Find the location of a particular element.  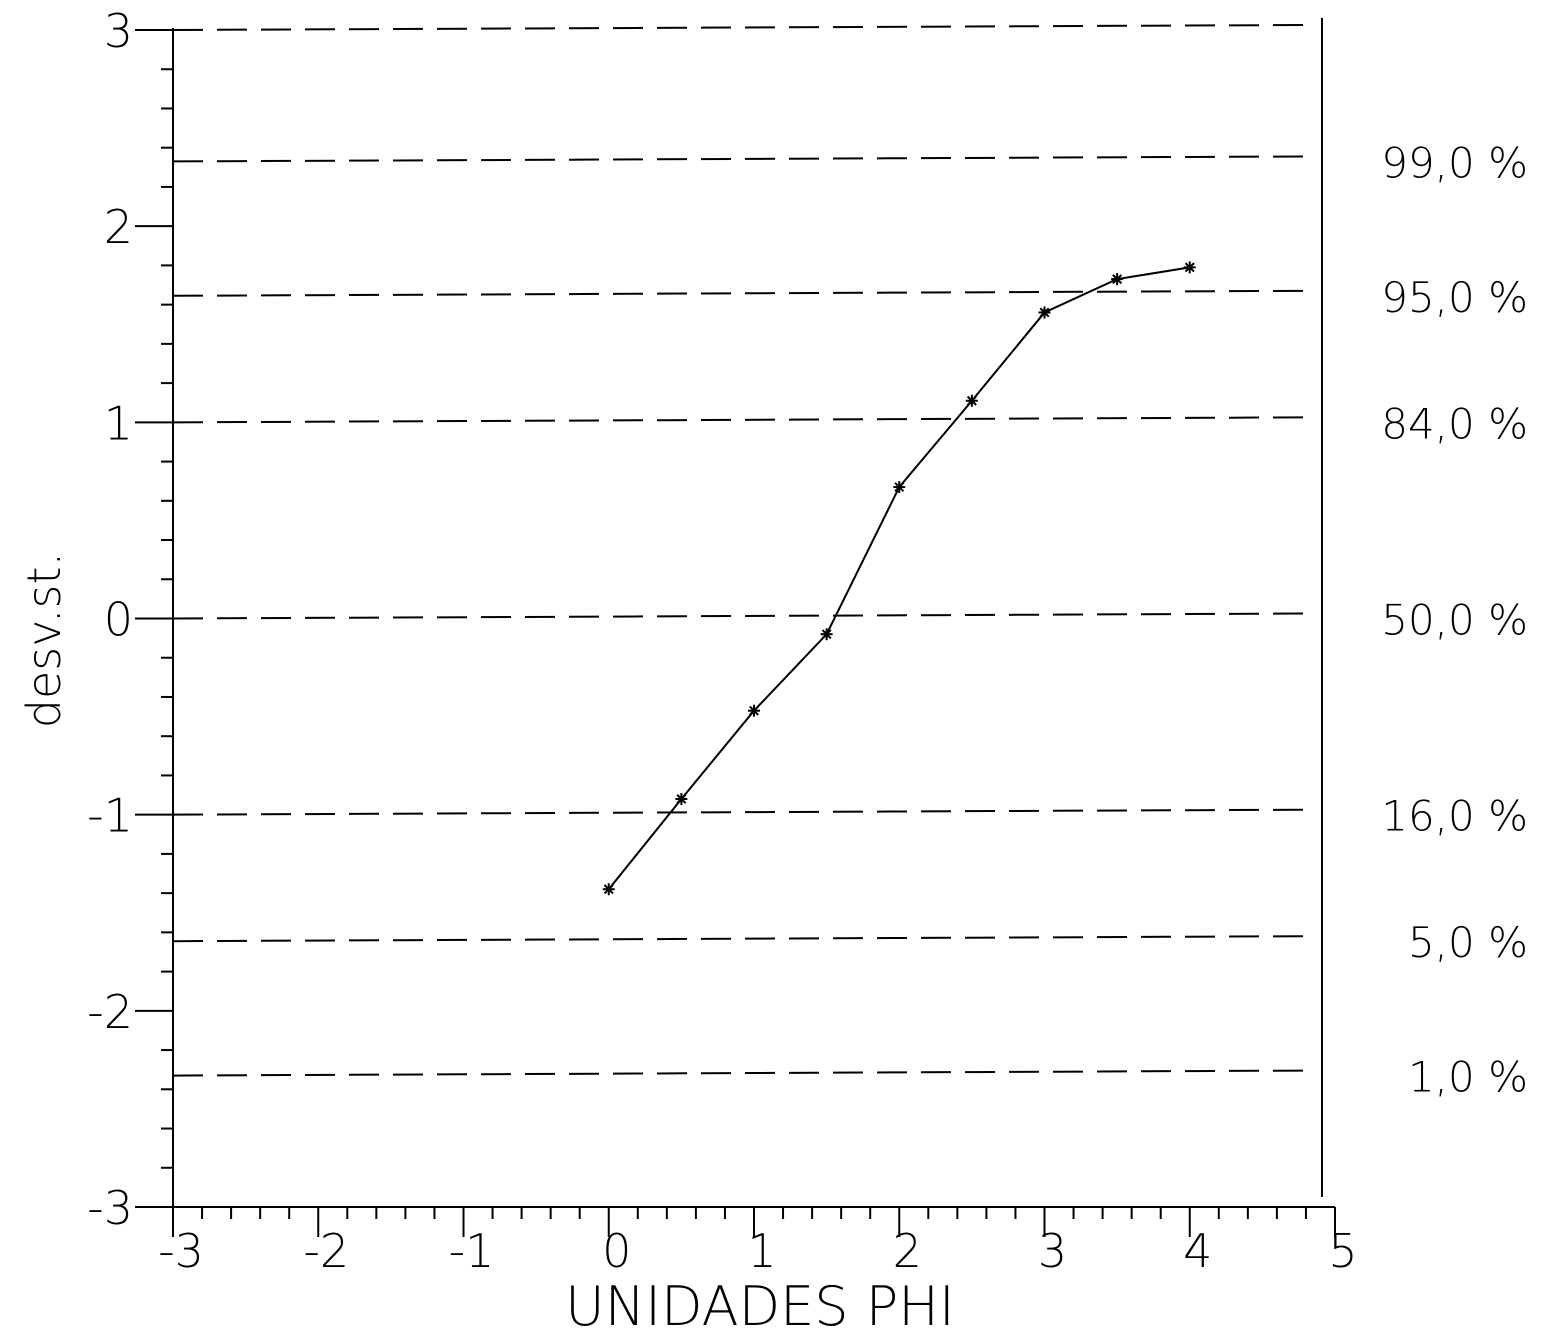

x-tick-label: 0 is located at coordinates (616, 1251).